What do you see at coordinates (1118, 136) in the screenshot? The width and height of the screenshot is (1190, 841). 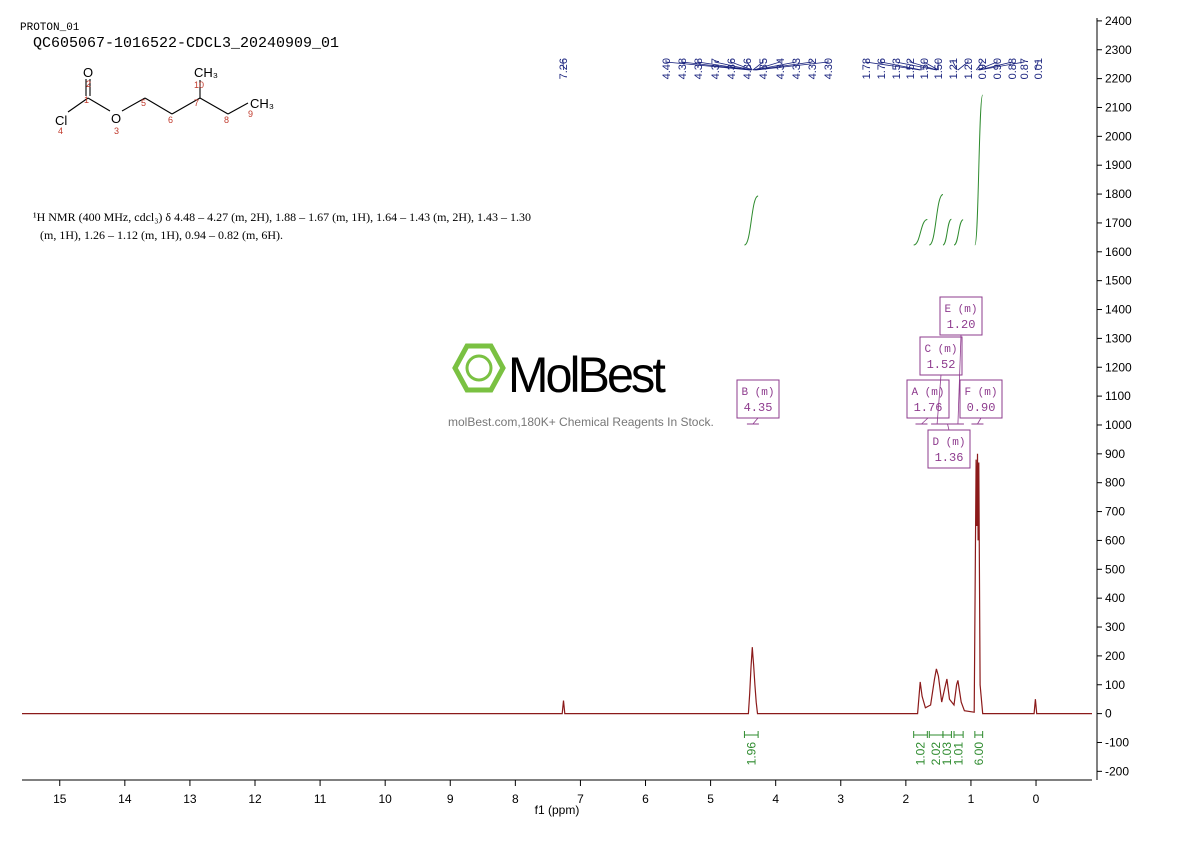 I see `y-tick-label: 2000` at bounding box center [1118, 136].